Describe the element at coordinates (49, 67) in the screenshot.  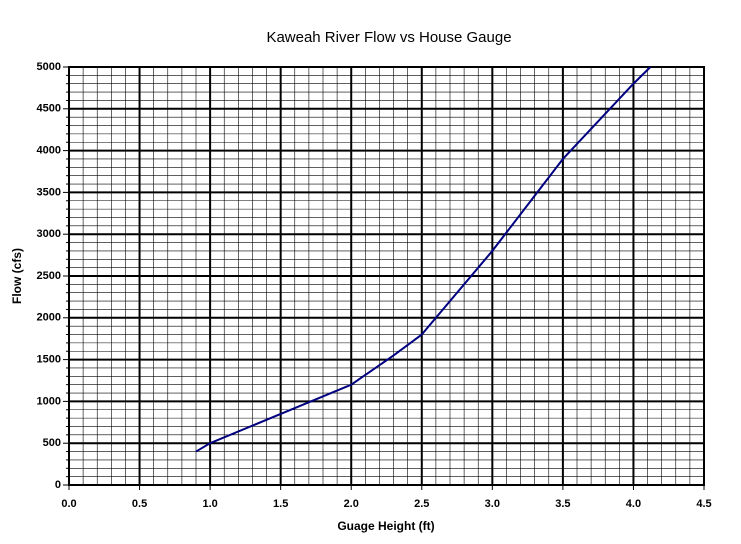
I see `y-tick-label: 5000` at that location.